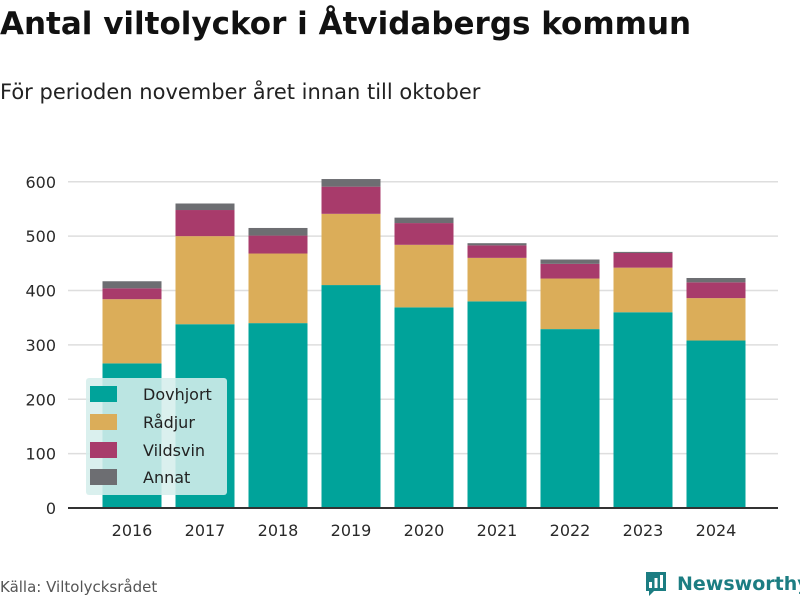  Describe the element at coordinates (716, 530) in the screenshot. I see `x-tick-label-2024: 2024` at that location.